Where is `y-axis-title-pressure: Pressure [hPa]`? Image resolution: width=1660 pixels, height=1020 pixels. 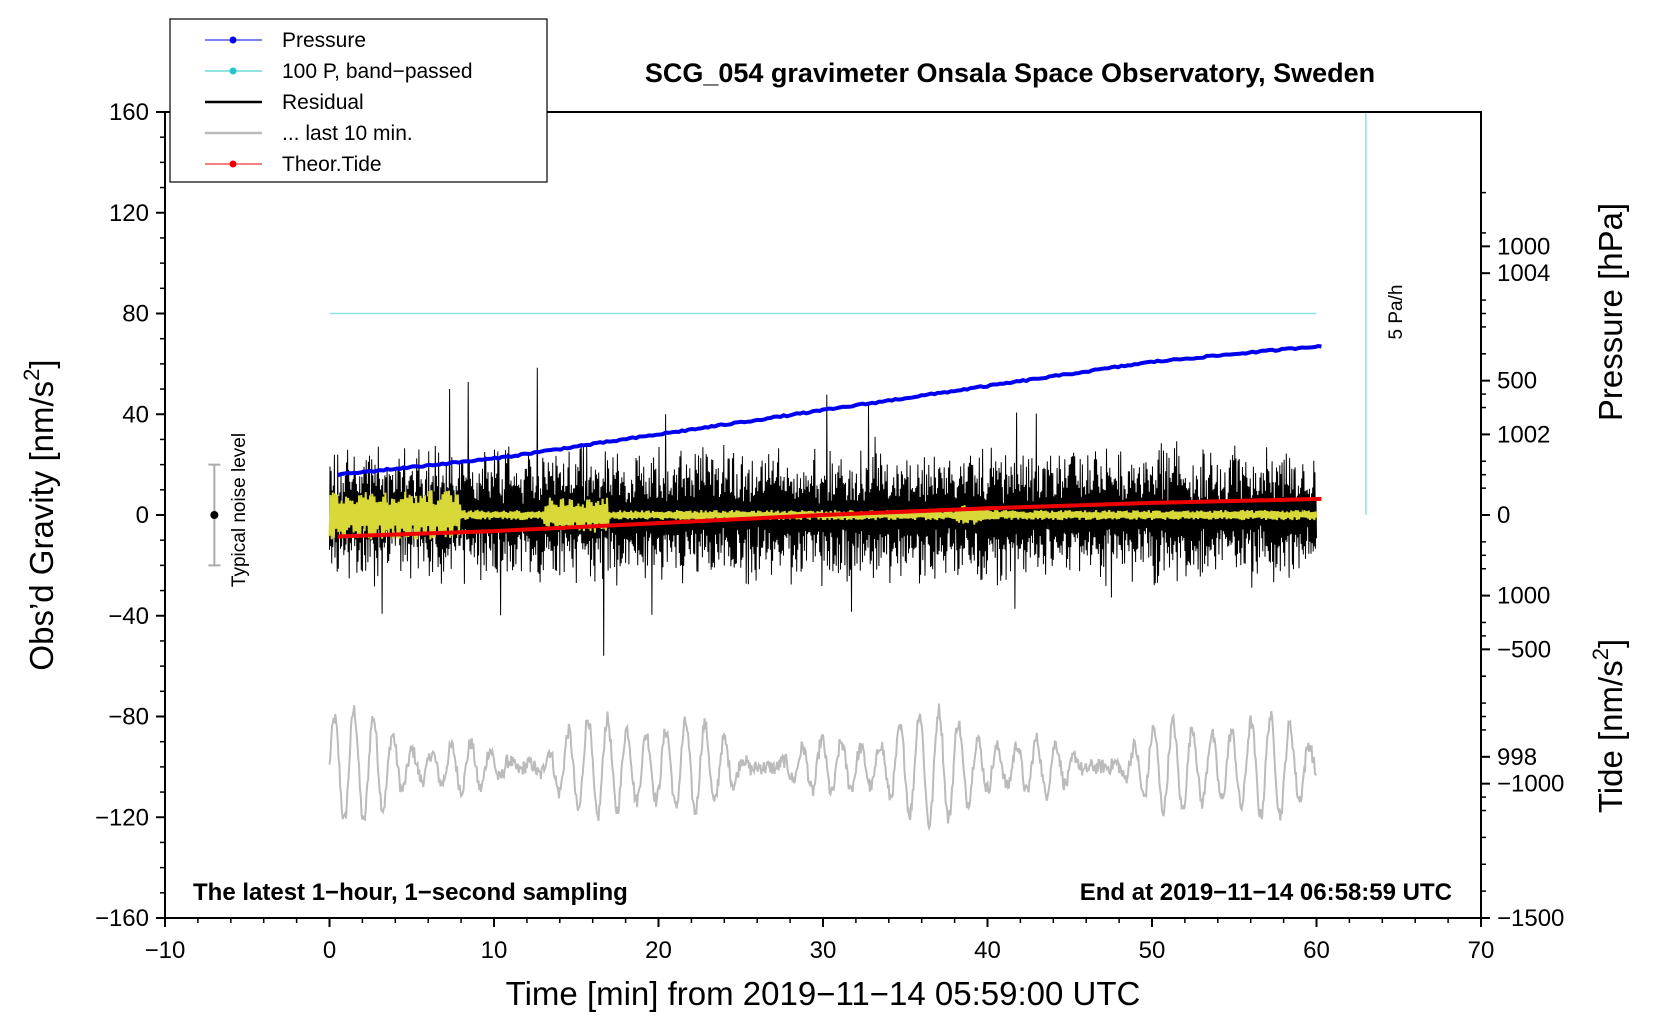 y-axis-title-pressure: Pressure [hPa] is located at coordinates (1610, 312).